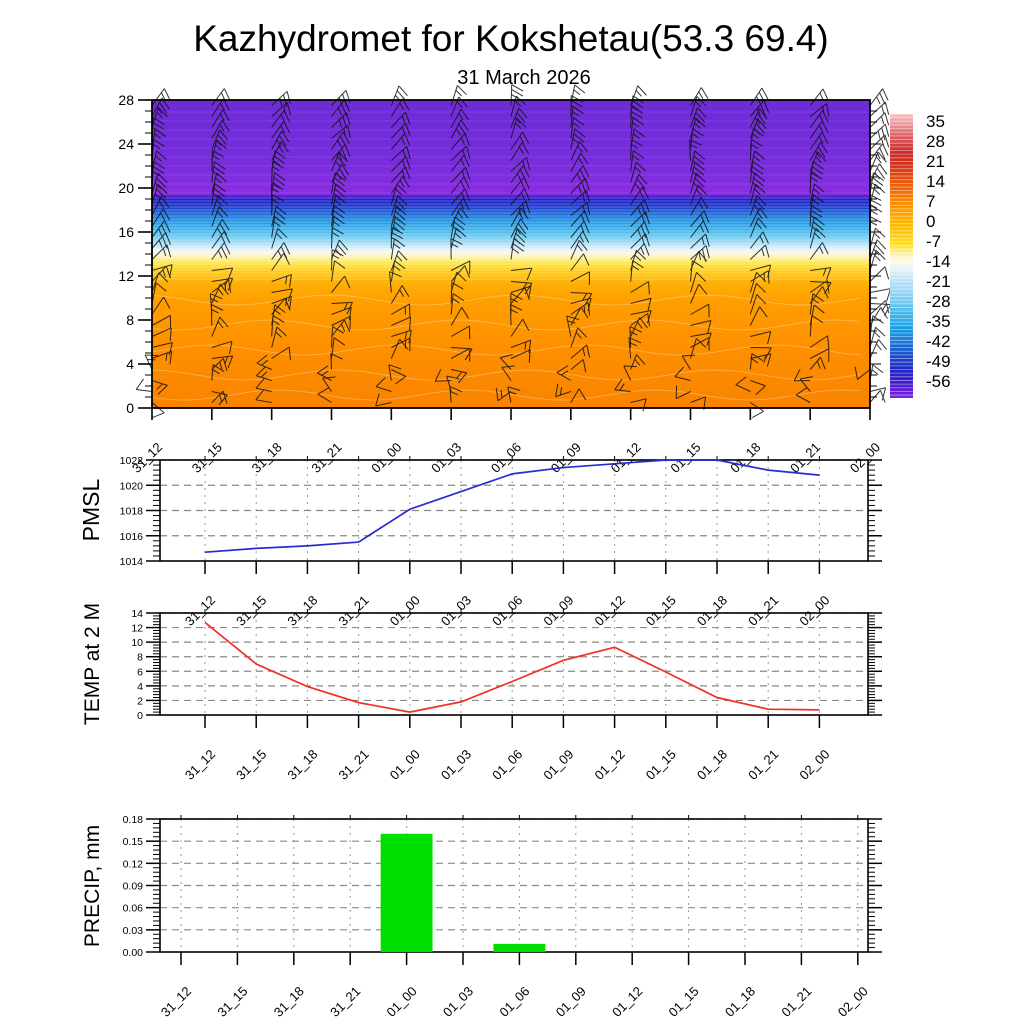 The height and width of the screenshot is (1024, 1024). I want to click on colorbar-label: -49, so click(938, 361).